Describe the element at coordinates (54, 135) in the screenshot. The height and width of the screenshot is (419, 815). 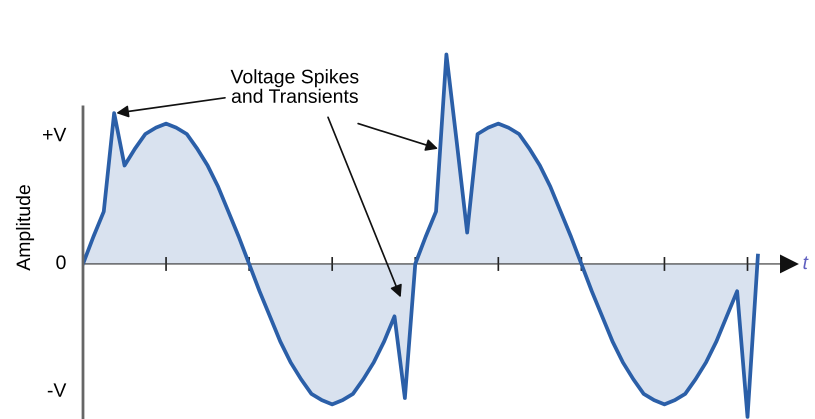
I see `text: +V` at that location.